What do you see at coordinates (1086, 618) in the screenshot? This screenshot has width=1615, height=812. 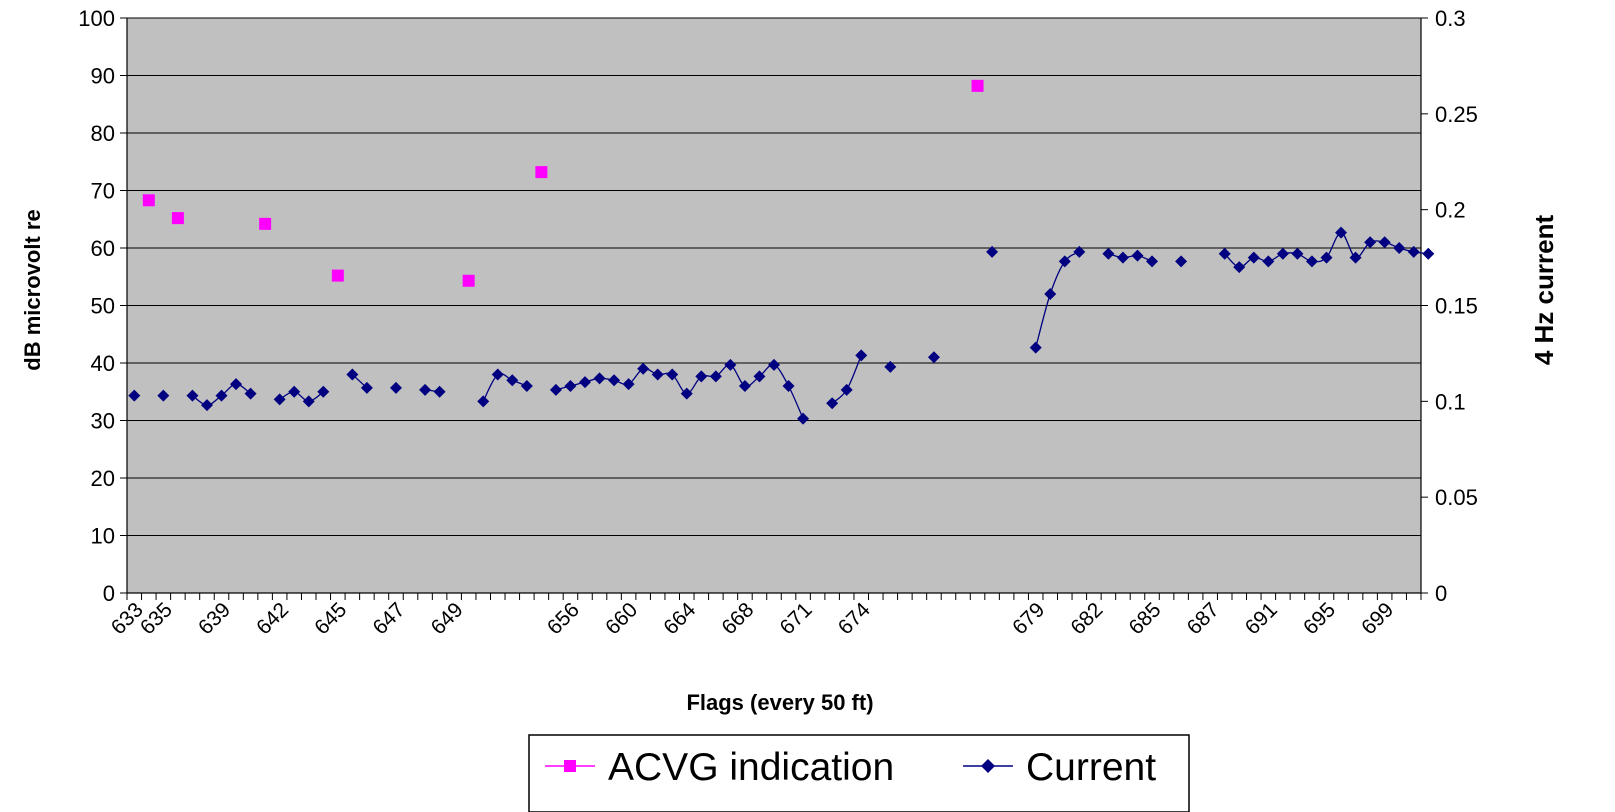 I see `x-tick-label: 682` at bounding box center [1086, 618].